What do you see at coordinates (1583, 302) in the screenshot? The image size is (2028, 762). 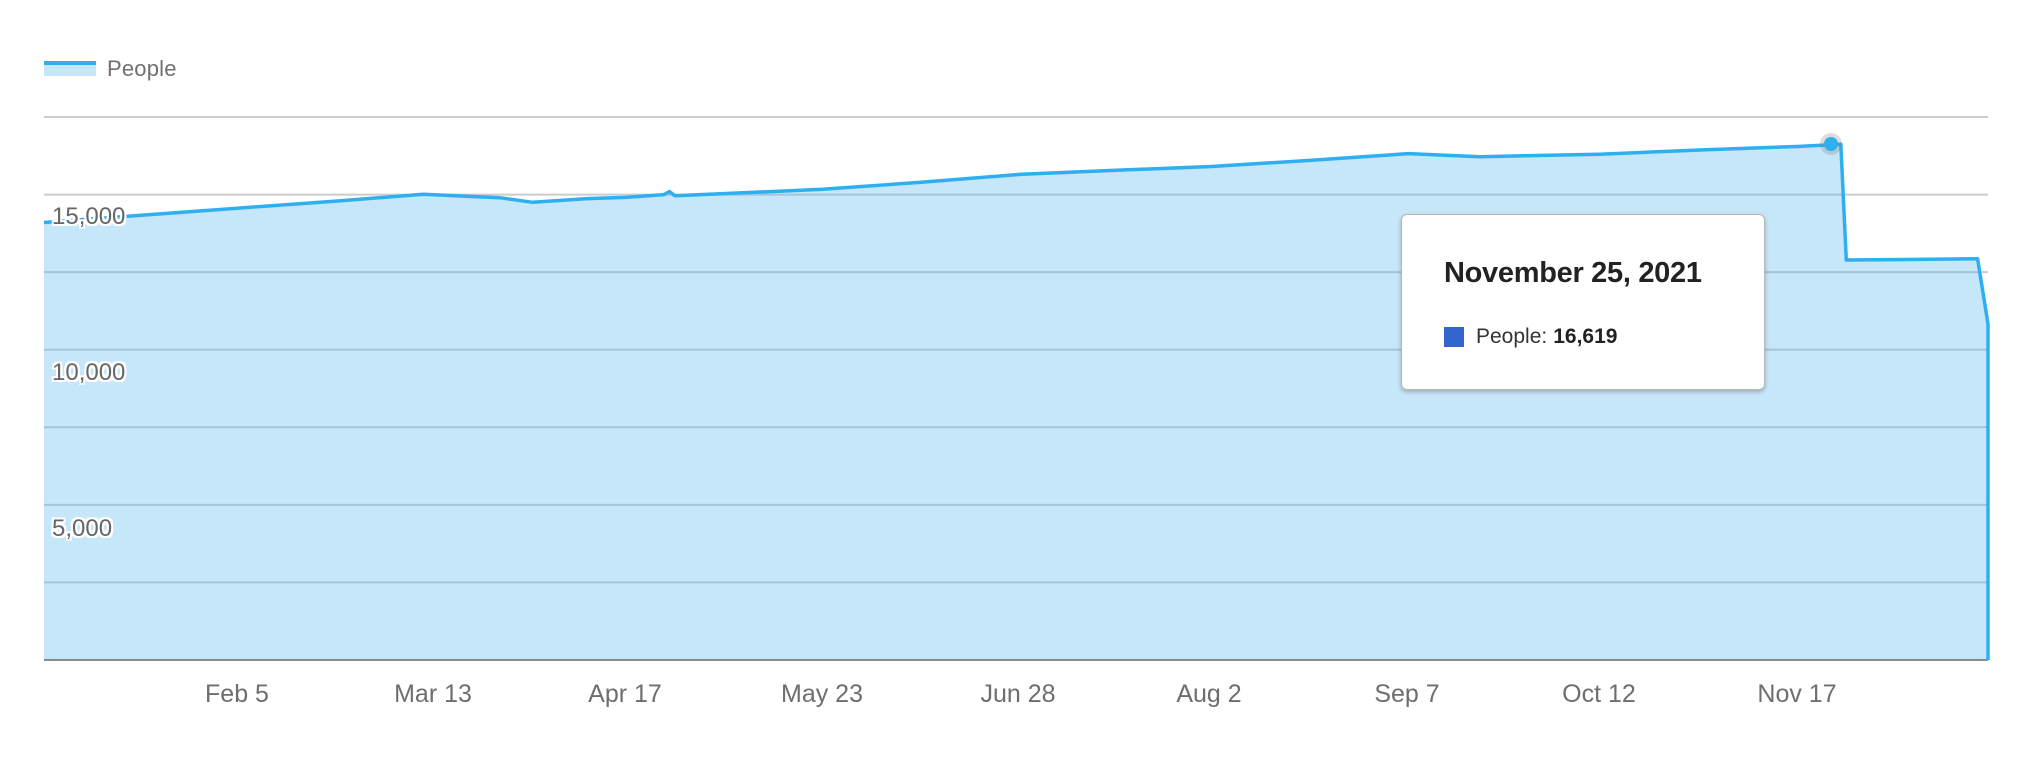 I see `tooltip: November 25, 2021 People: 16,619` at bounding box center [1583, 302].